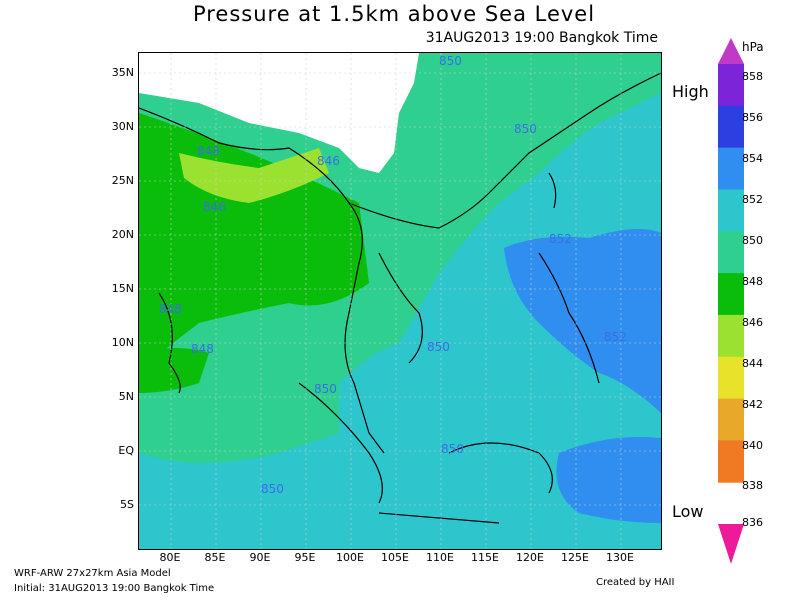 Image resolution: width=800 pixels, height=600 pixels. I want to click on y-tick-label: 5S, so click(127, 504).